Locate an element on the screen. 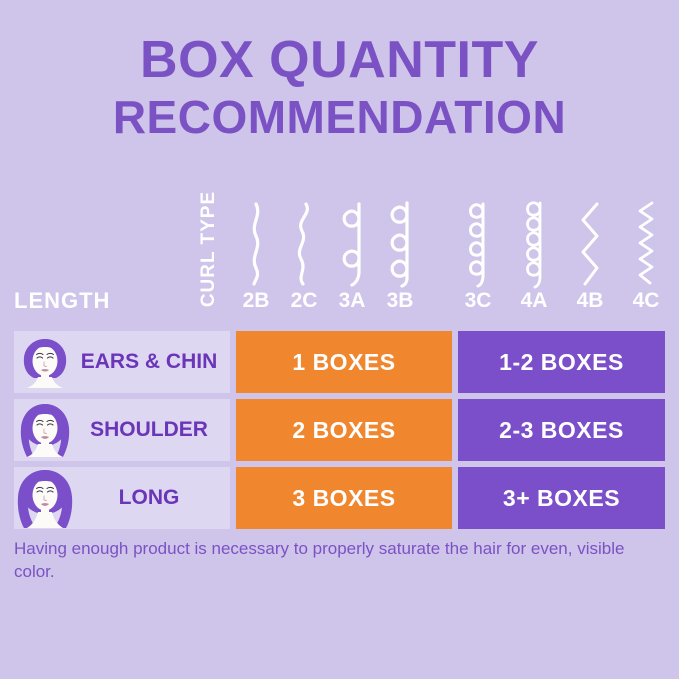  zigzag-wide-icon is located at coordinates (590, 244).